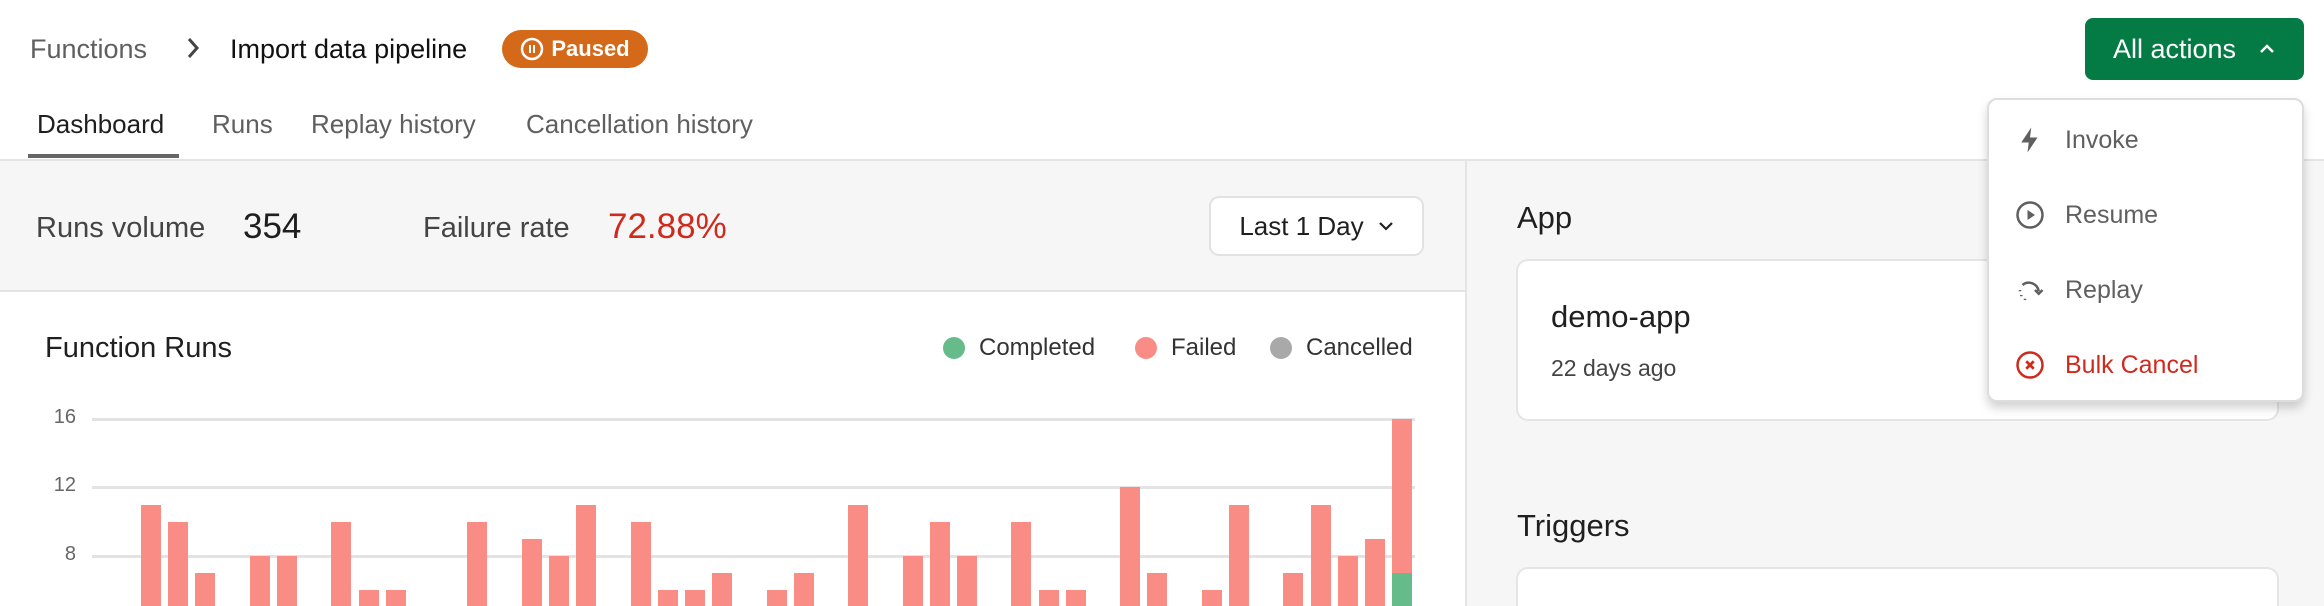  I want to click on active-tab-indicator, so click(103, 156).